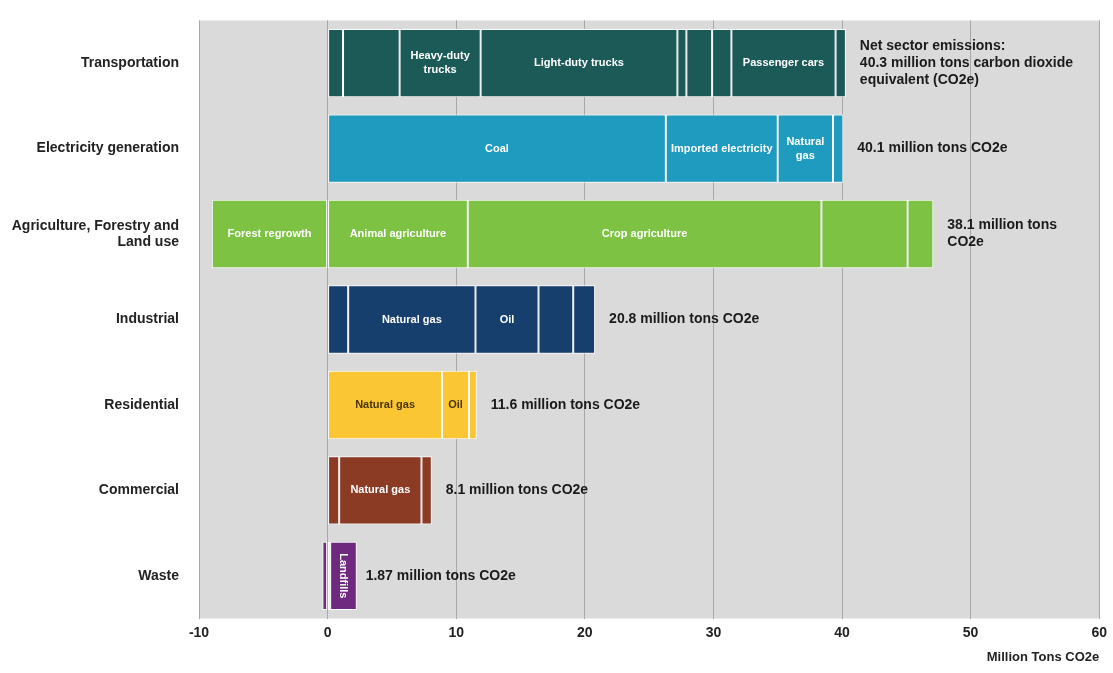 This screenshot has height=673, width=1113. I want to click on data-label: Light-duty trucks, so click(579, 62).